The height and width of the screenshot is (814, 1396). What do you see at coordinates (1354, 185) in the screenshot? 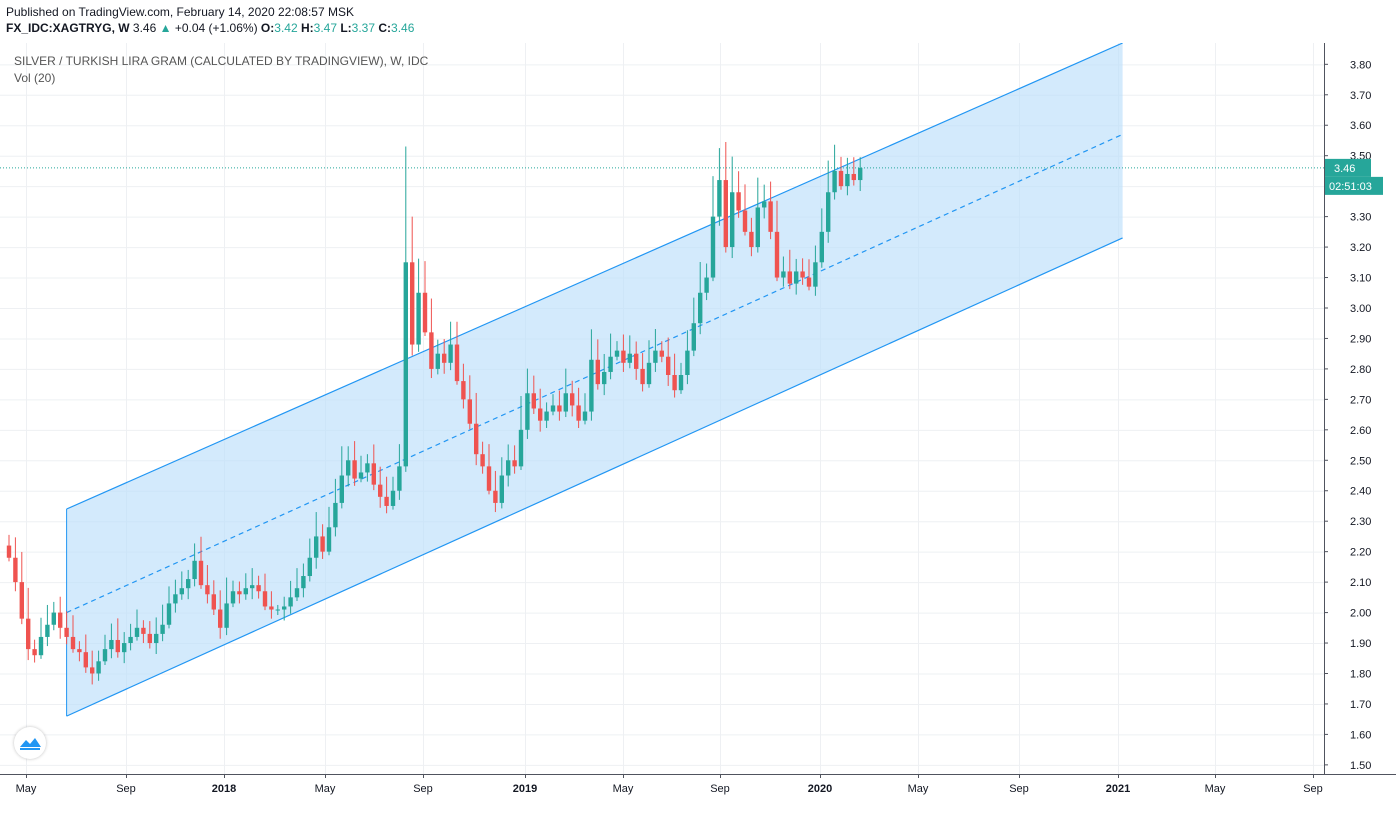
I see `countdown-badge` at bounding box center [1354, 185].